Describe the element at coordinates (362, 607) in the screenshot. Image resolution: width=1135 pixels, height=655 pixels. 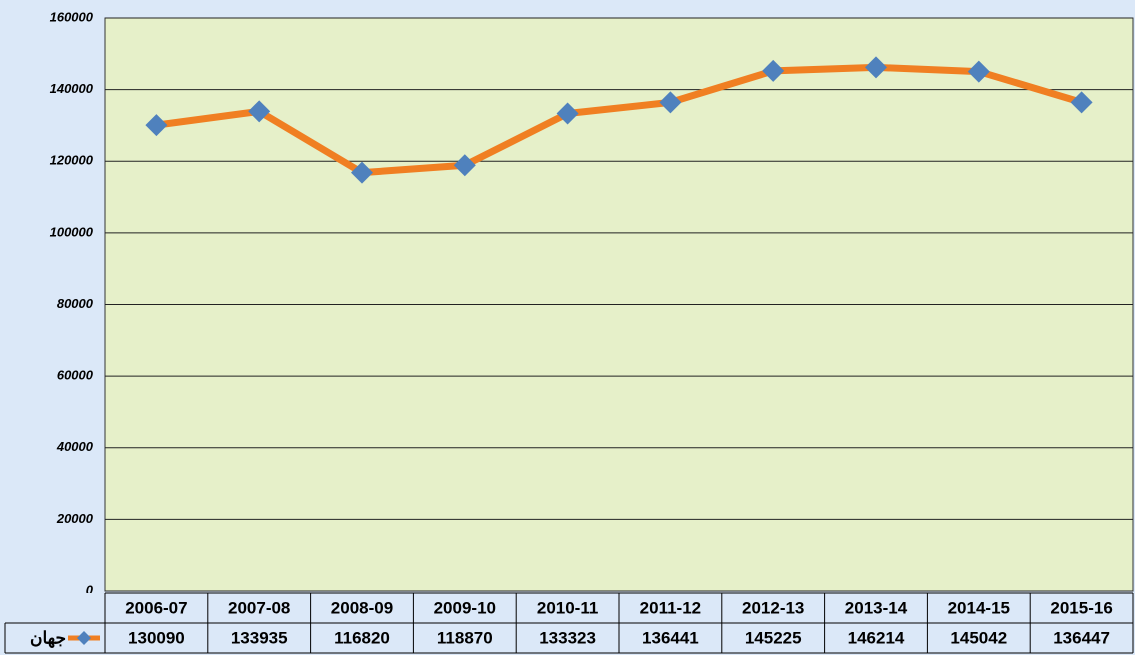
I see `x-tick-label: 2008-09` at that location.